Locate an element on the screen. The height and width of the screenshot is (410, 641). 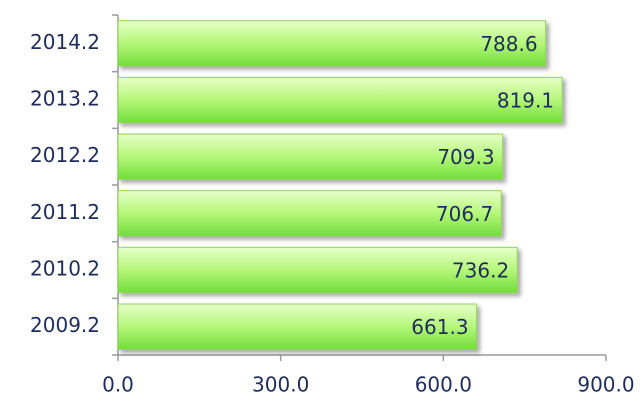
x-tick-label: 900.0 is located at coordinates (605, 385).